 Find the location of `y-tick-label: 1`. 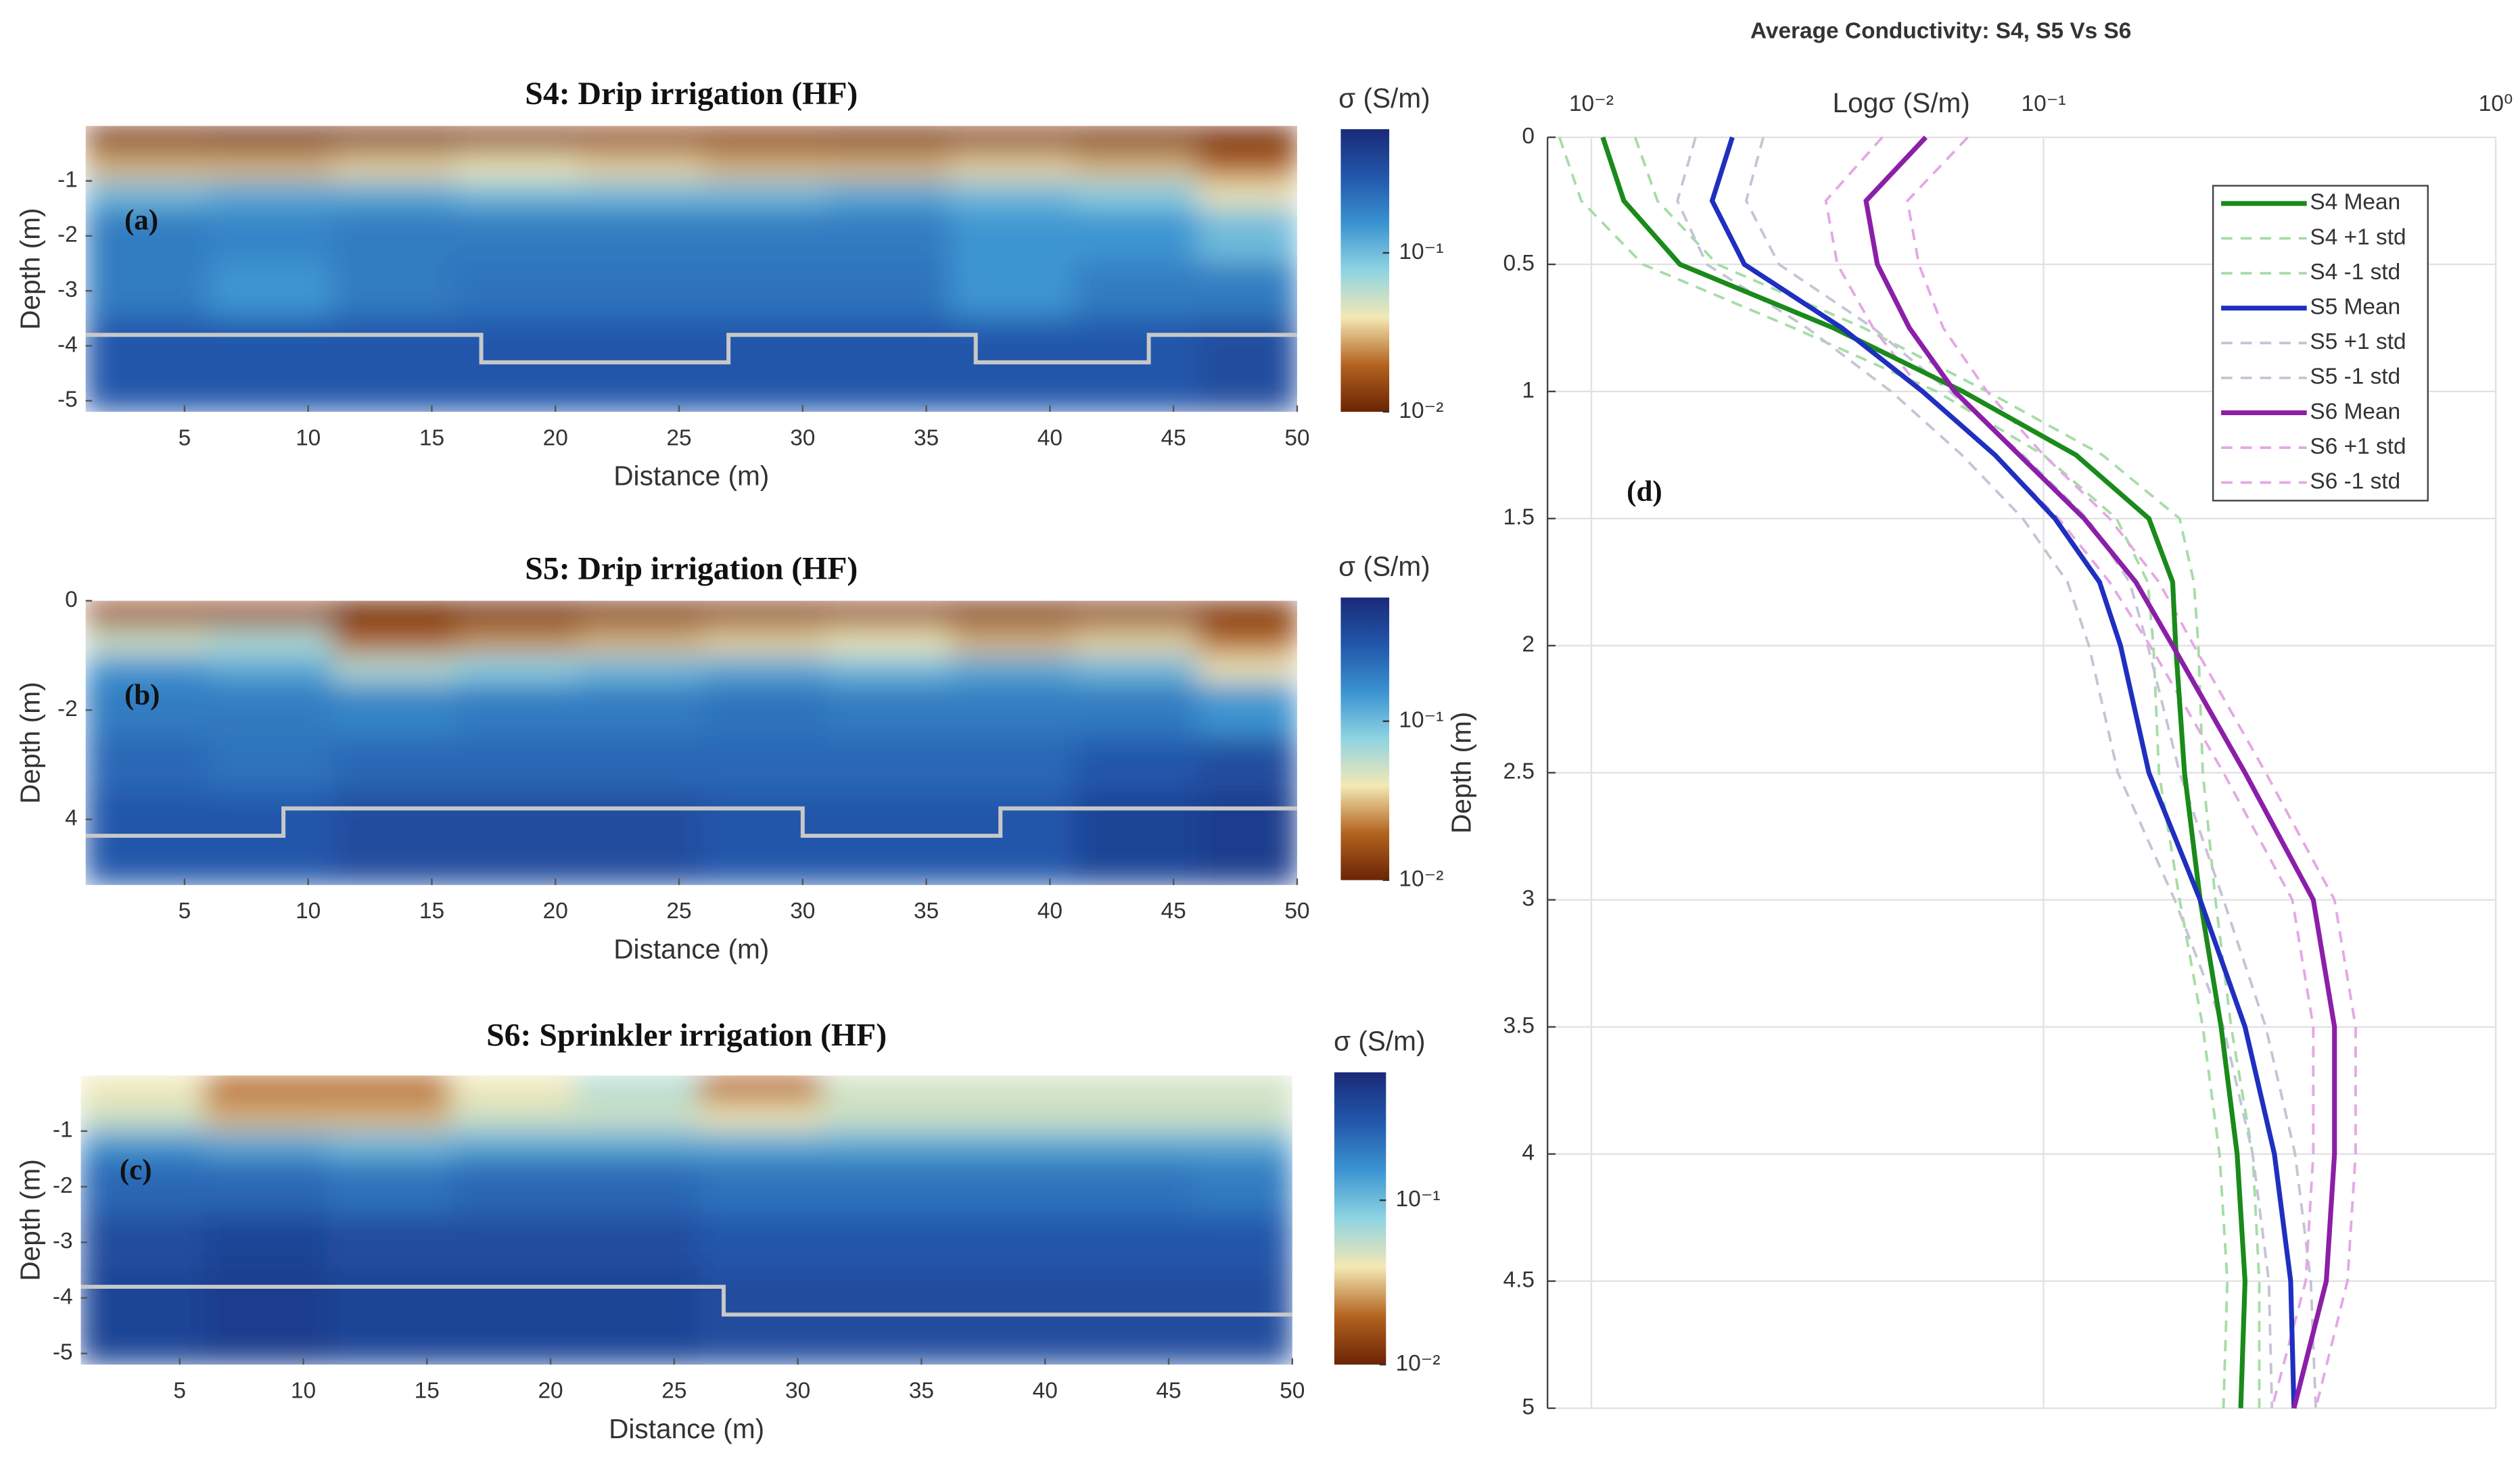

y-tick-label: 1 is located at coordinates (1528, 390).